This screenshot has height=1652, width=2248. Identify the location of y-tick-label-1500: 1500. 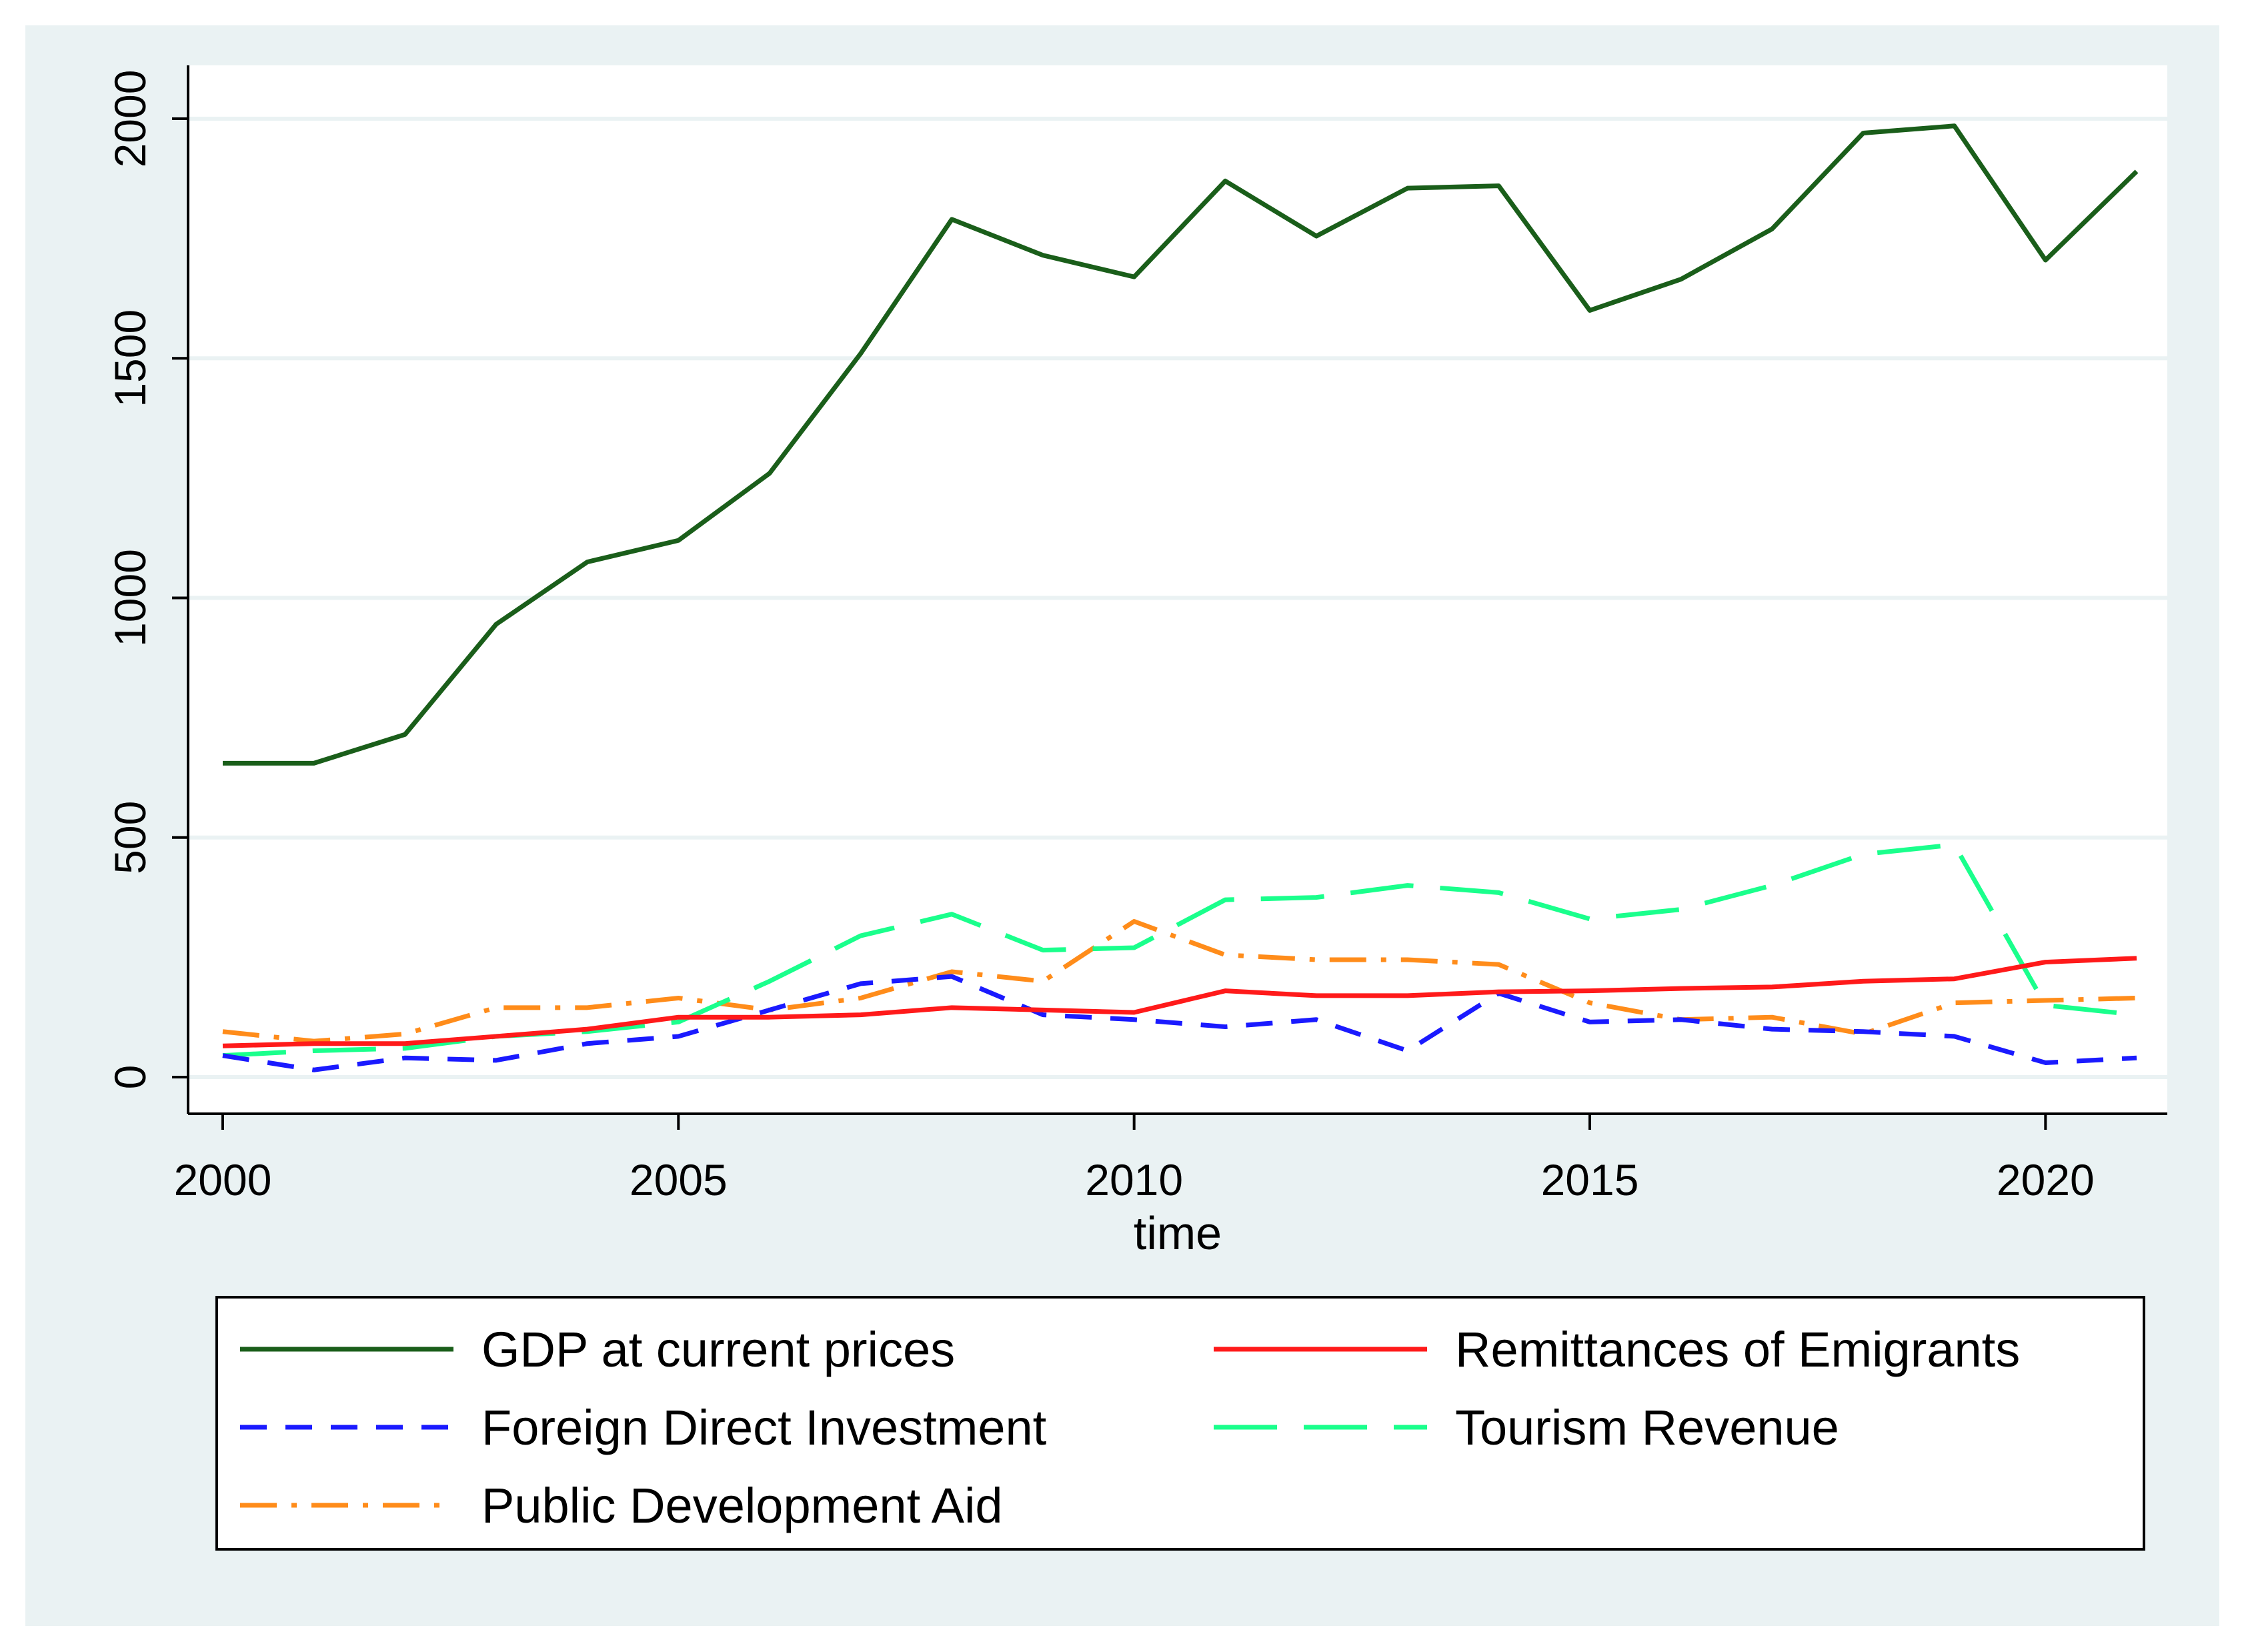
(130, 358).